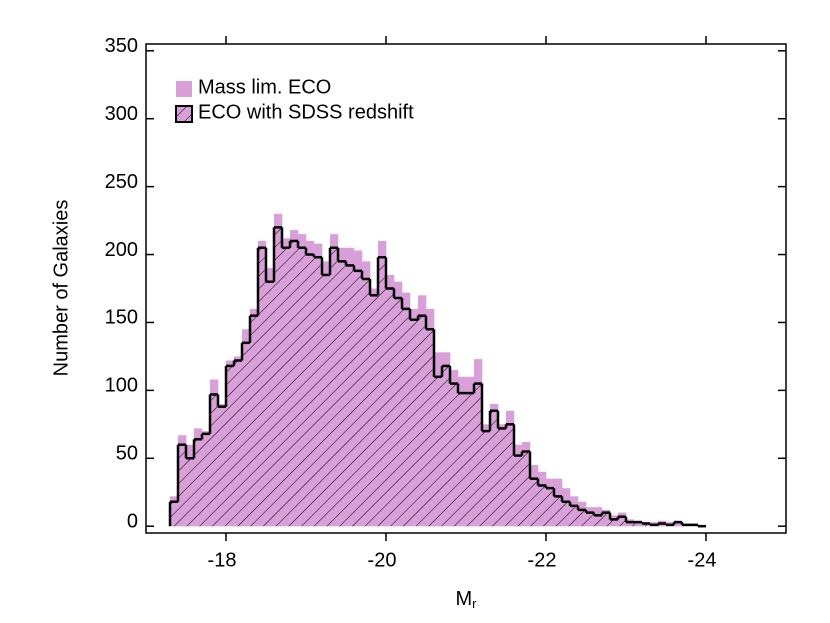 This screenshot has height=623, width=830. Describe the element at coordinates (306, 112) in the screenshot. I see `legend-label: ECO with SDSS redshift` at that location.